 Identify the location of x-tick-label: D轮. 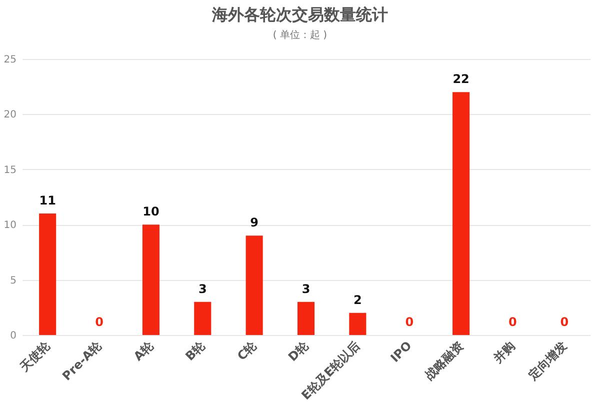
(299, 351).